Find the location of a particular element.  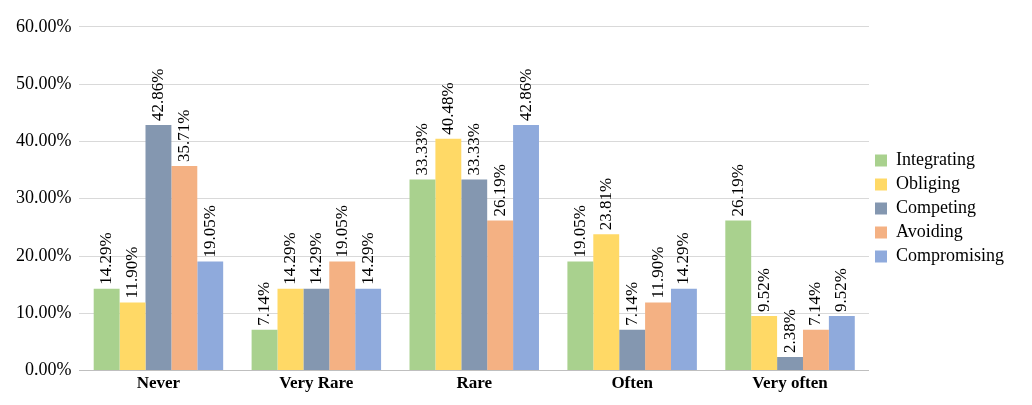

data-label: 40.48% is located at coordinates (447, 108).